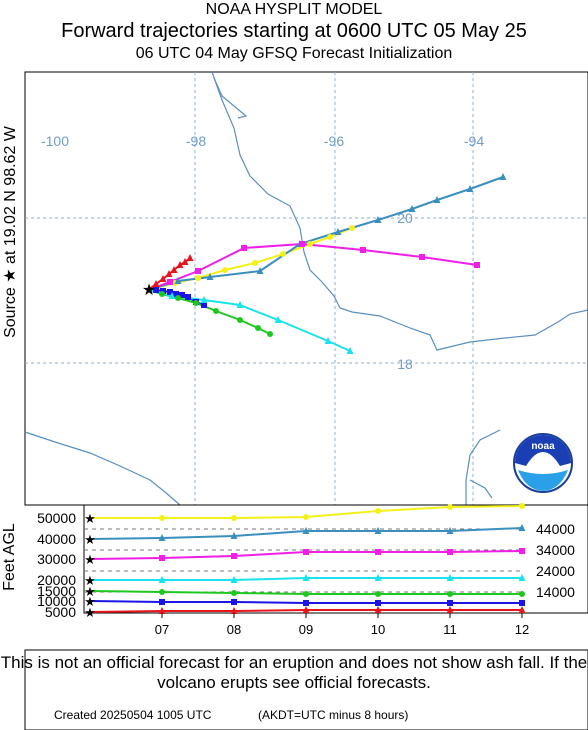 The width and height of the screenshot is (588, 730). I want to click on timezone-note: (AKDT=UTC minus 8 hours), so click(333, 715).